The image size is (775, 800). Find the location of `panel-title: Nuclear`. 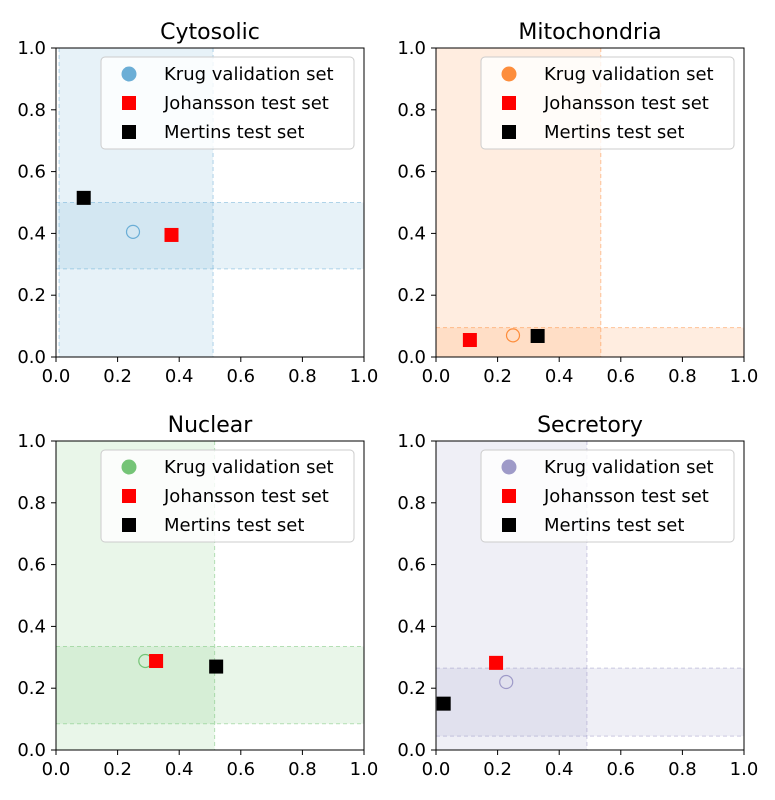

panel-title: Nuclear is located at coordinates (211, 425).